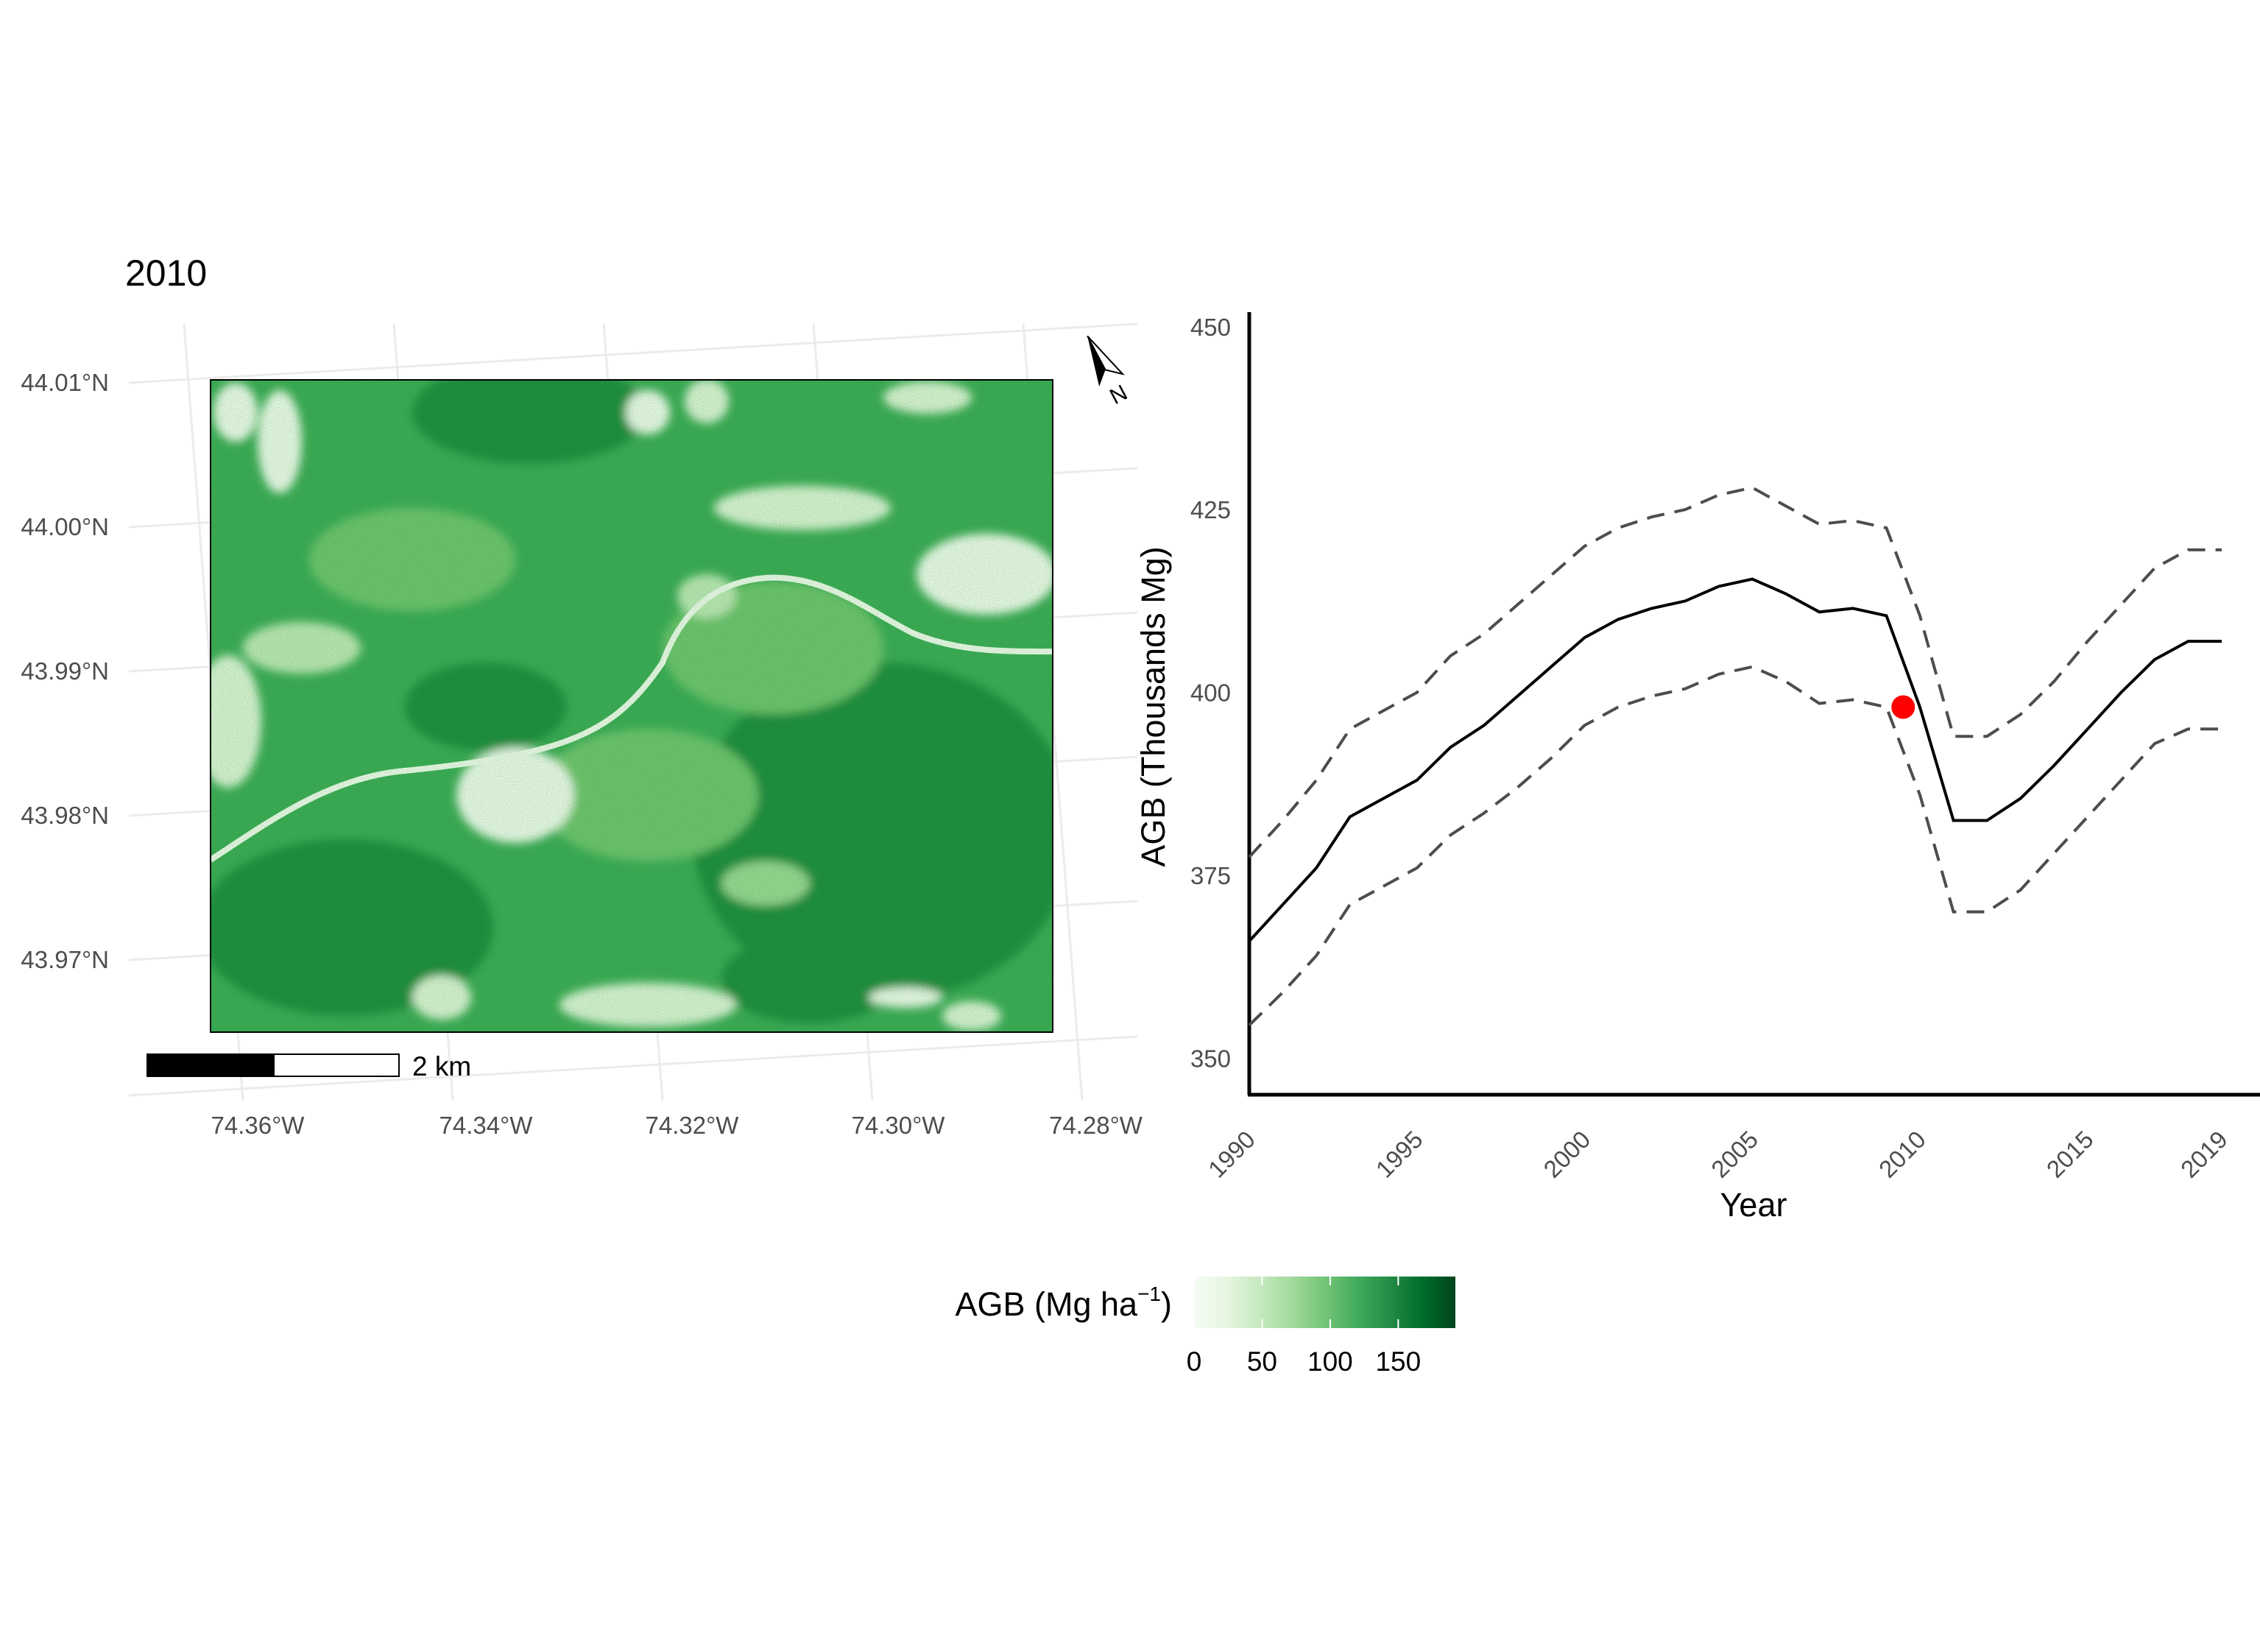 The image size is (2260, 1652). Describe the element at coordinates (1231, 1154) in the screenshot. I see `x-tick-label-0: 1990` at that location.